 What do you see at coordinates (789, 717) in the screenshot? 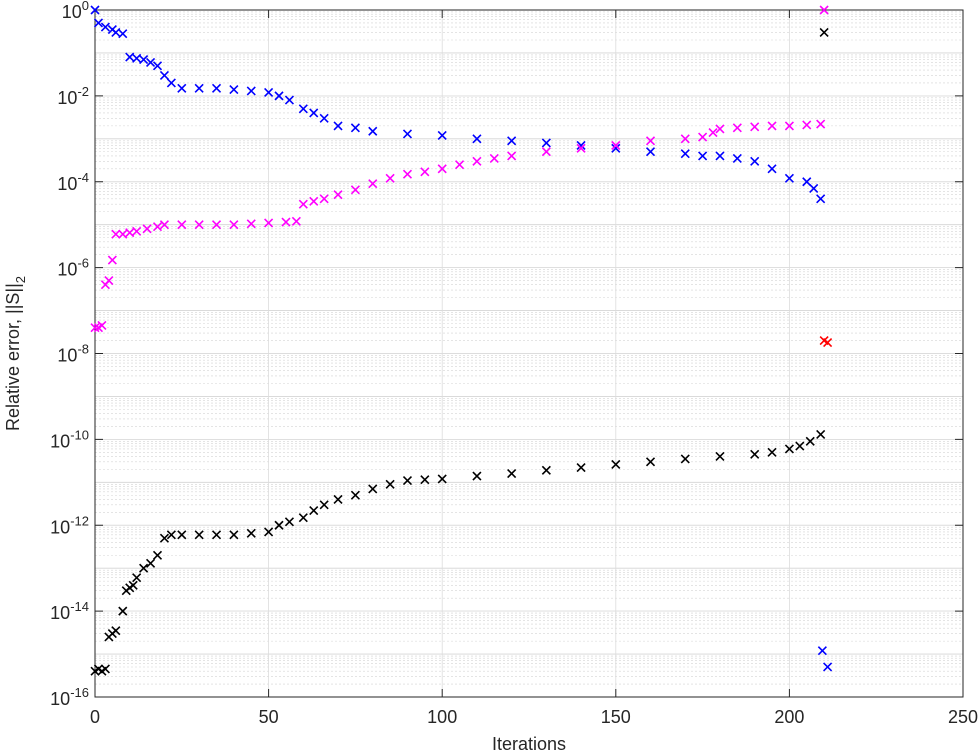
I see `x-tick-label: 200` at bounding box center [789, 717].